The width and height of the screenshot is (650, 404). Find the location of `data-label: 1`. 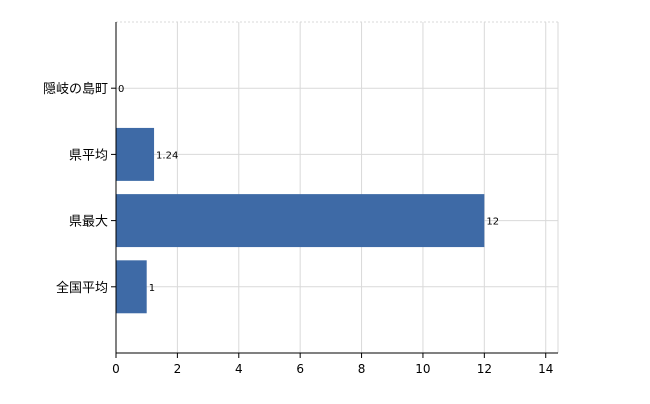

data-label: 1 is located at coordinates (152, 288).